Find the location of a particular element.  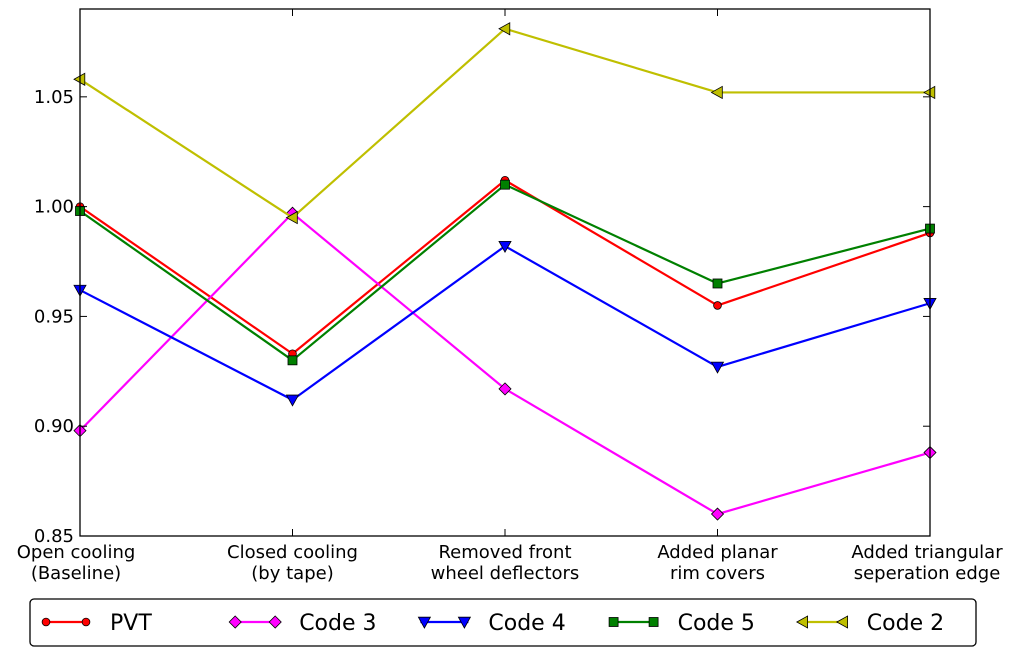

x-tick-label: Open cooling is located at coordinates (76, 552).